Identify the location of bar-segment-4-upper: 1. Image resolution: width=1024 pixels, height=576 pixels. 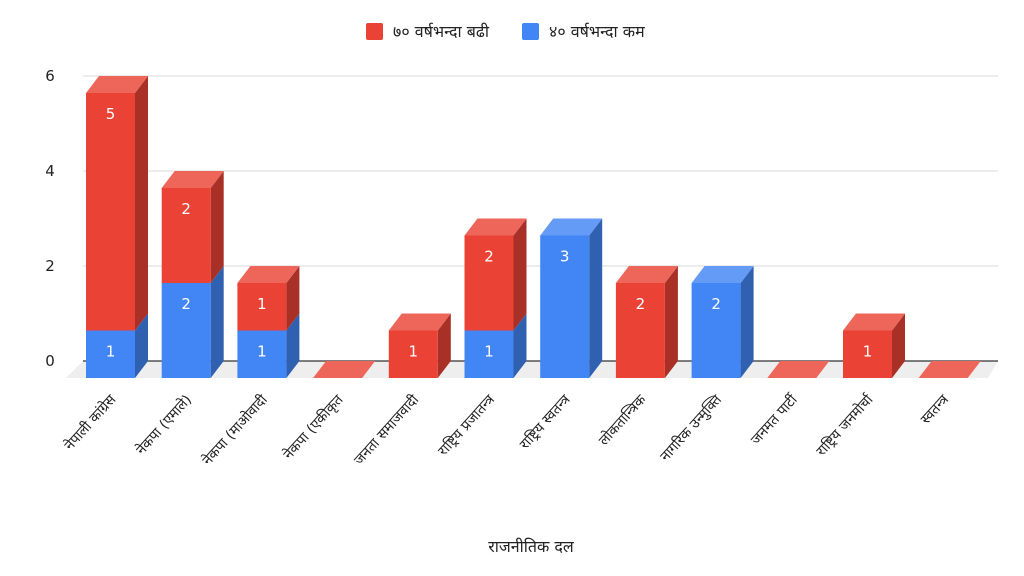
(419, 345).